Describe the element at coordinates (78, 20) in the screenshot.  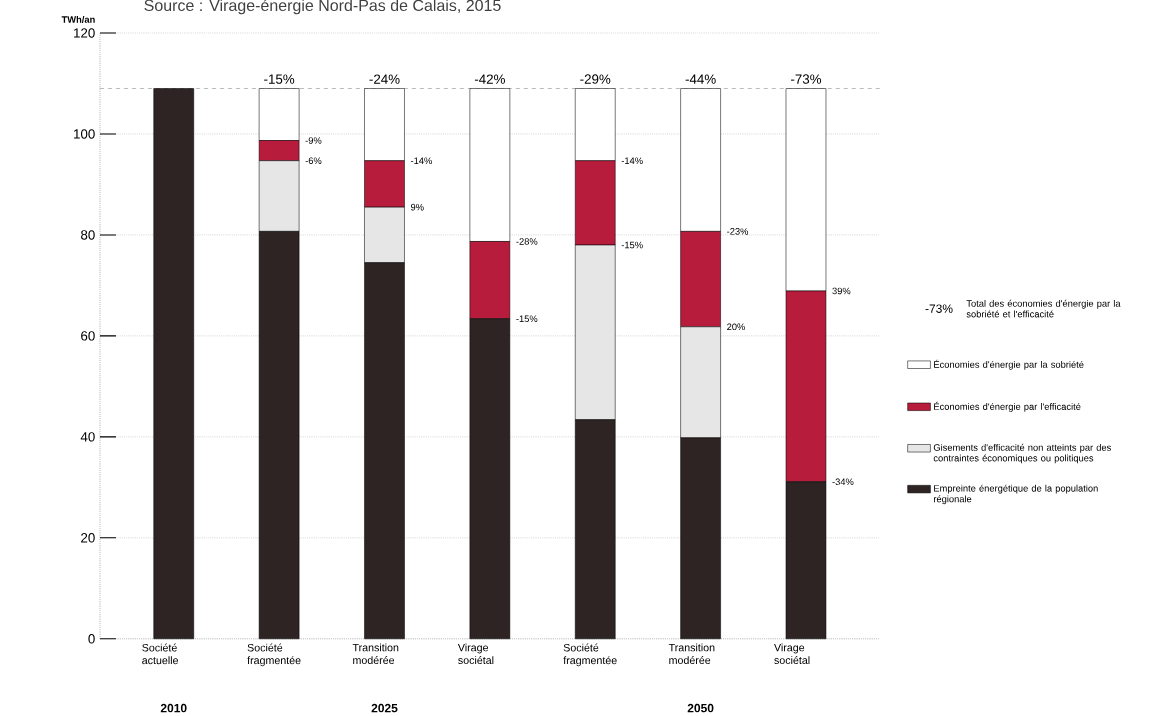
I see `y-axis-title: TWh/an` at that location.